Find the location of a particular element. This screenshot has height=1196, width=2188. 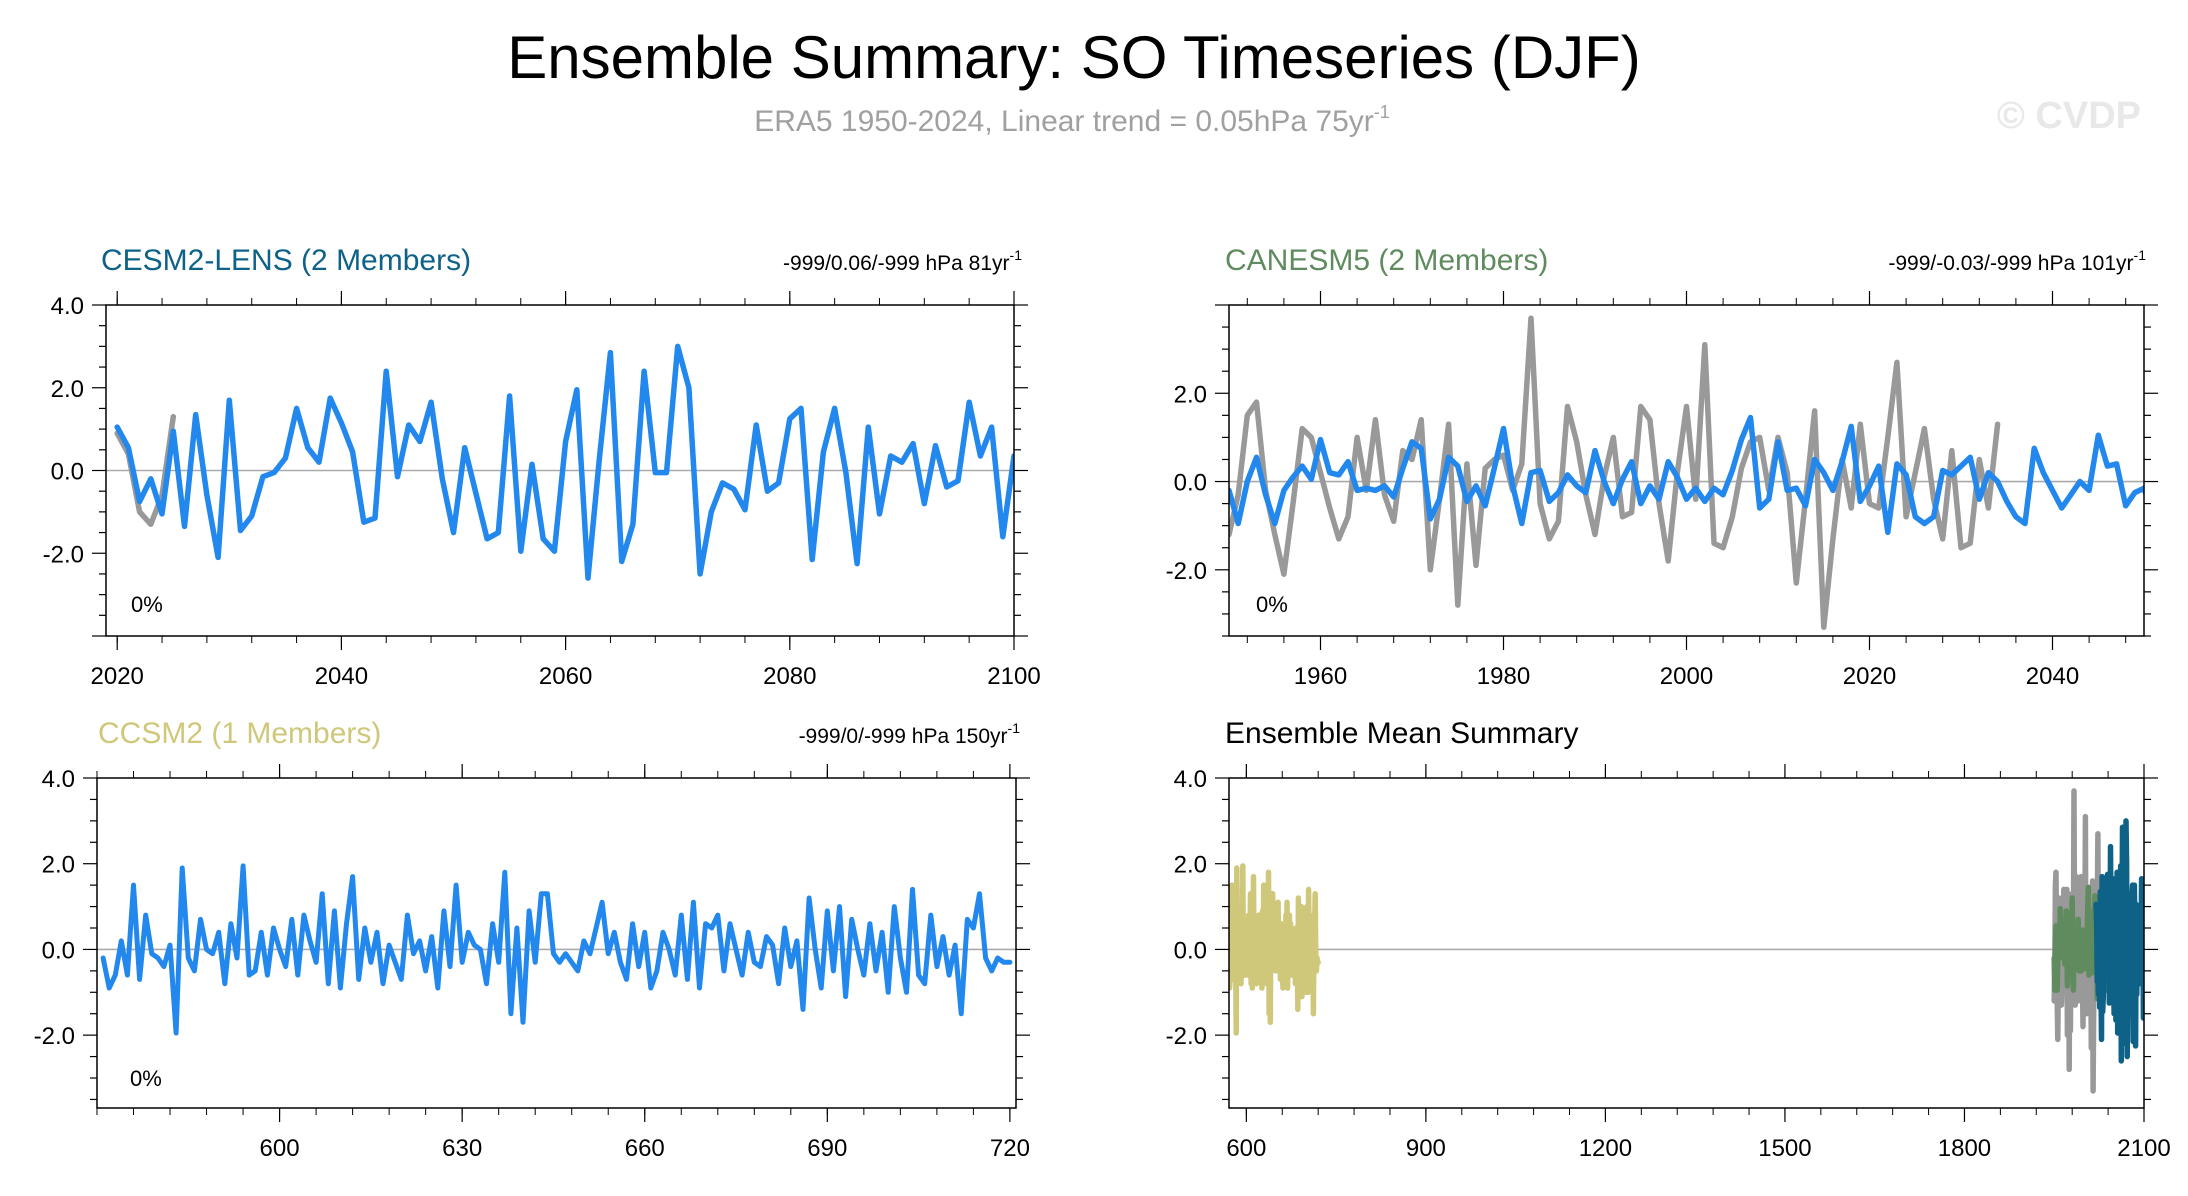

figure-subtitle-sup: -1 is located at coordinates (1382, 112).